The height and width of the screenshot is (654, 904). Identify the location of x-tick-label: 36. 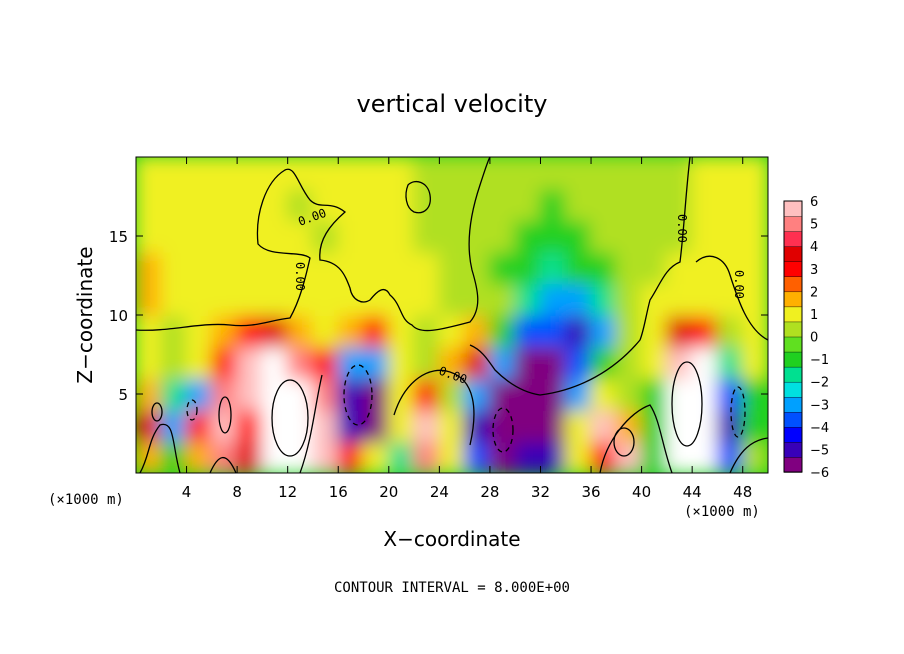
(590, 492).